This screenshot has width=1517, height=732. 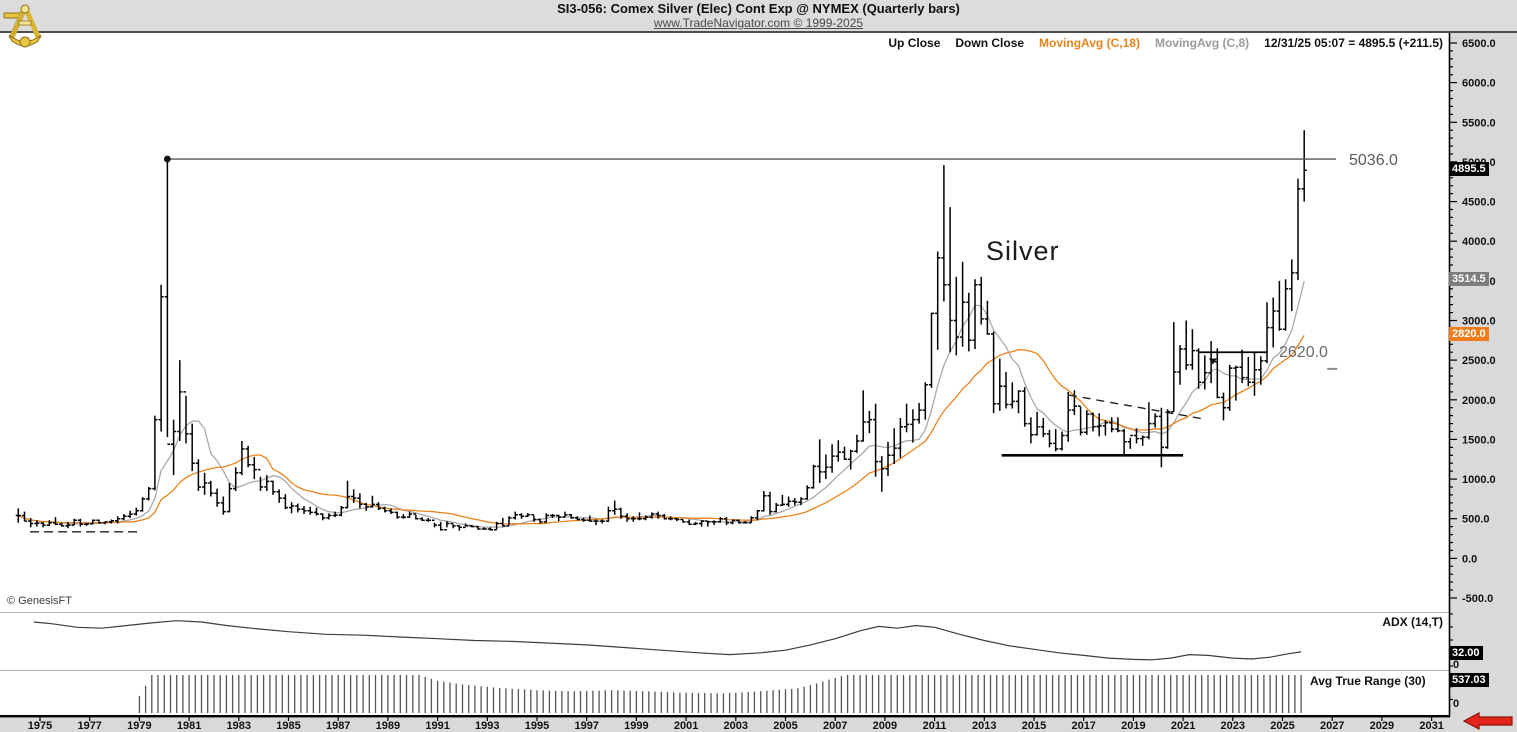 What do you see at coordinates (1476, 520) in the screenshot?
I see `svg-text: 500.0` at bounding box center [1476, 520].